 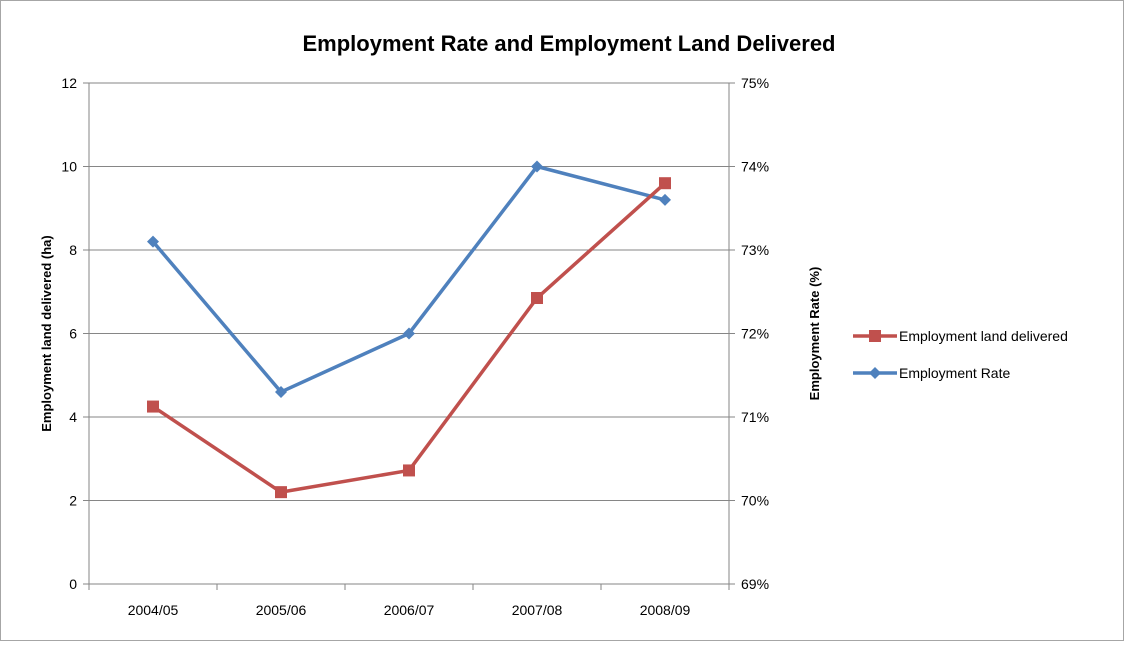 What do you see at coordinates (755, 250) in the screenshot?
I see `y2-tick-label: 73%` at bounding box center [755, 250].